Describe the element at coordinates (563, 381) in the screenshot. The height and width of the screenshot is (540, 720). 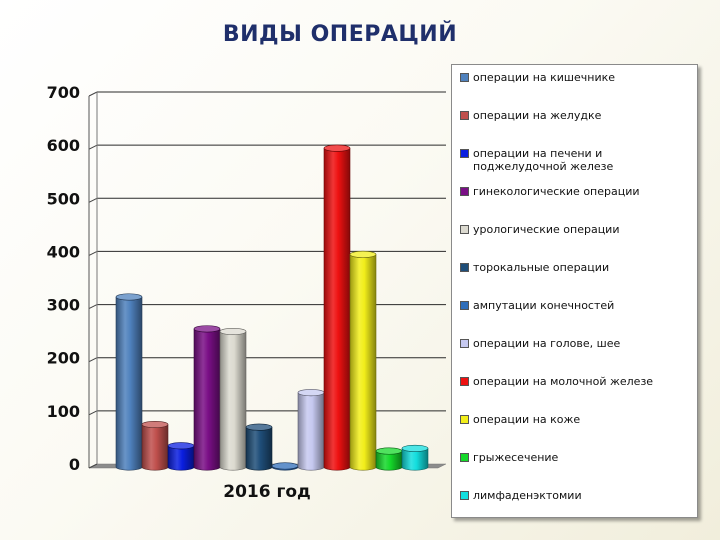
I see `legend-label: операции на молочной железе` at that location.